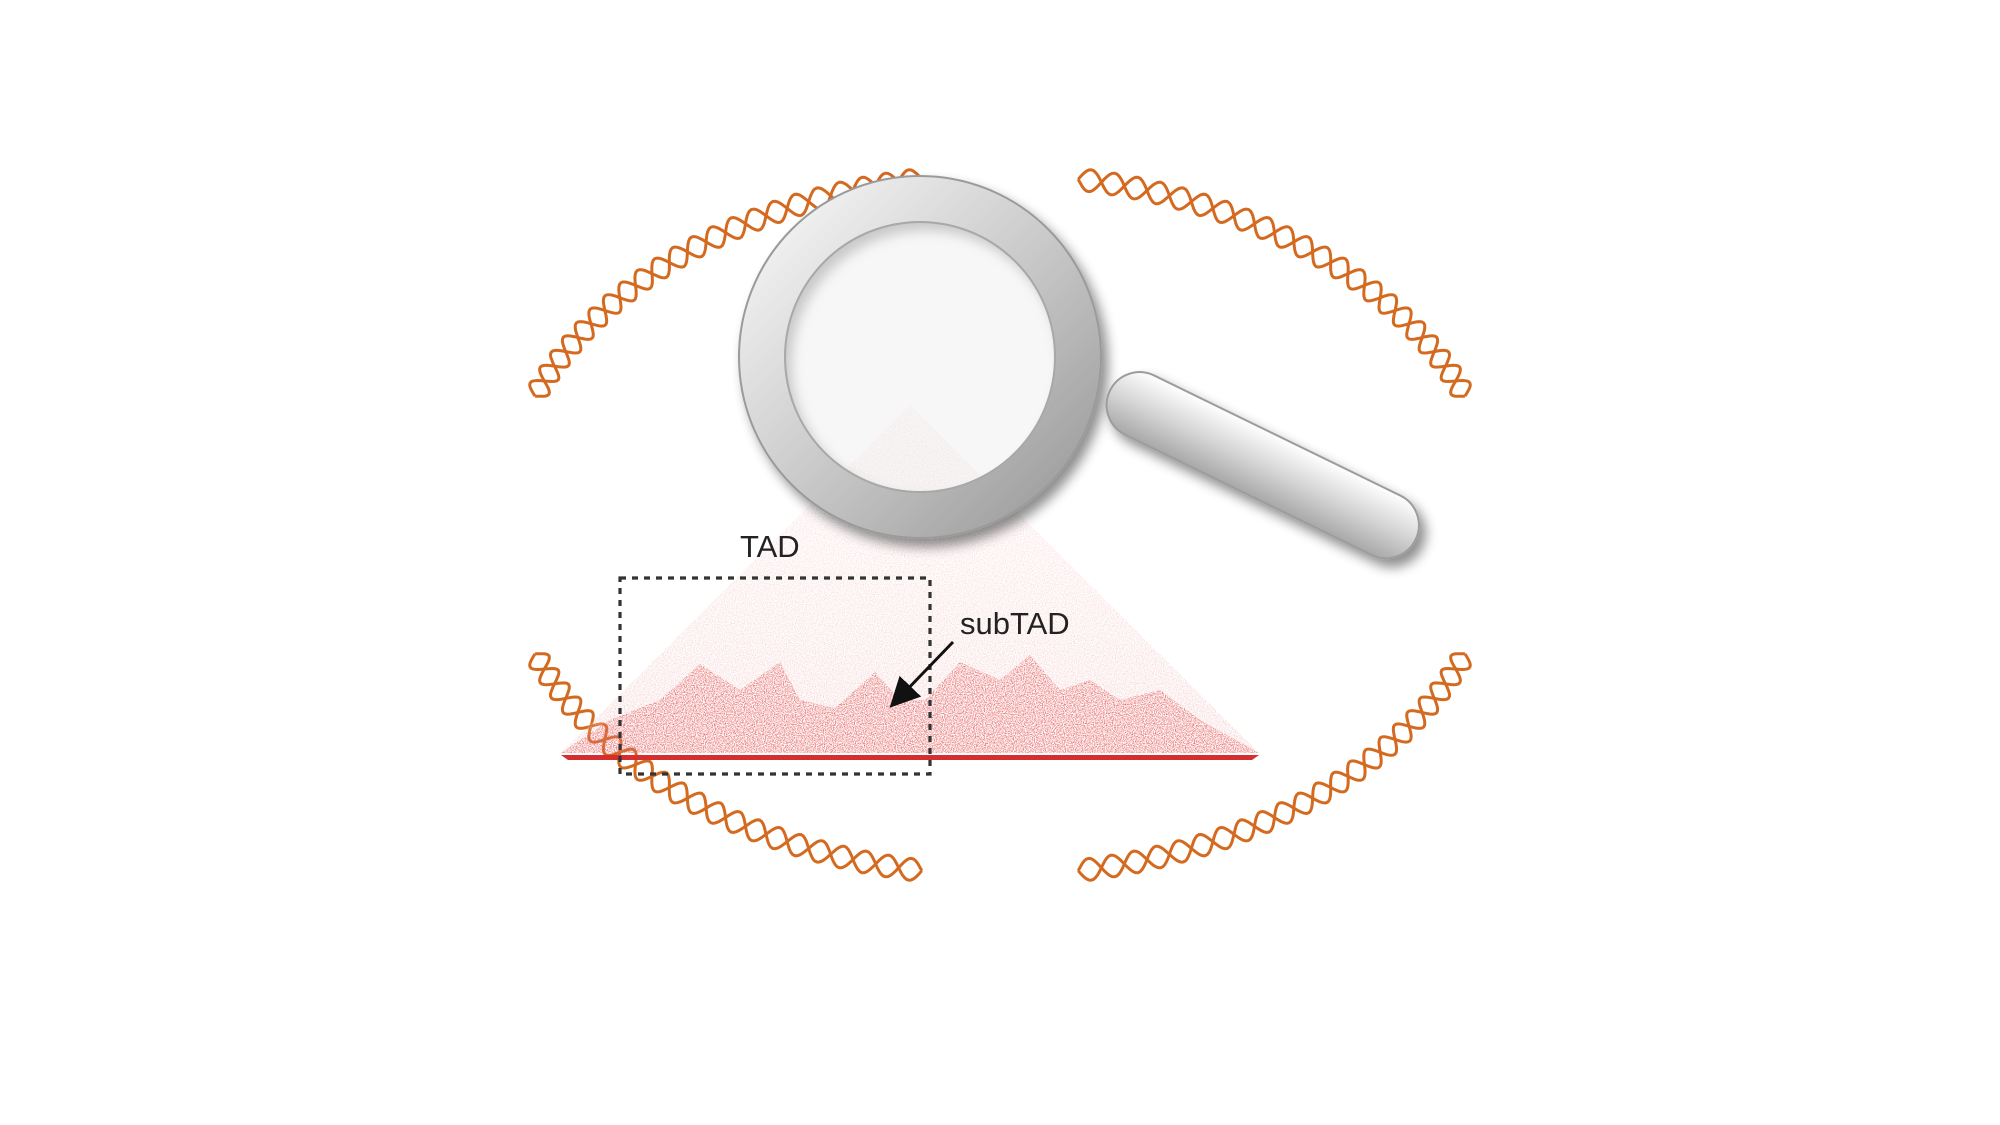 This screenshot has height=1125, width=2000. I want to click on subtad-arrow, so click(922, 674).